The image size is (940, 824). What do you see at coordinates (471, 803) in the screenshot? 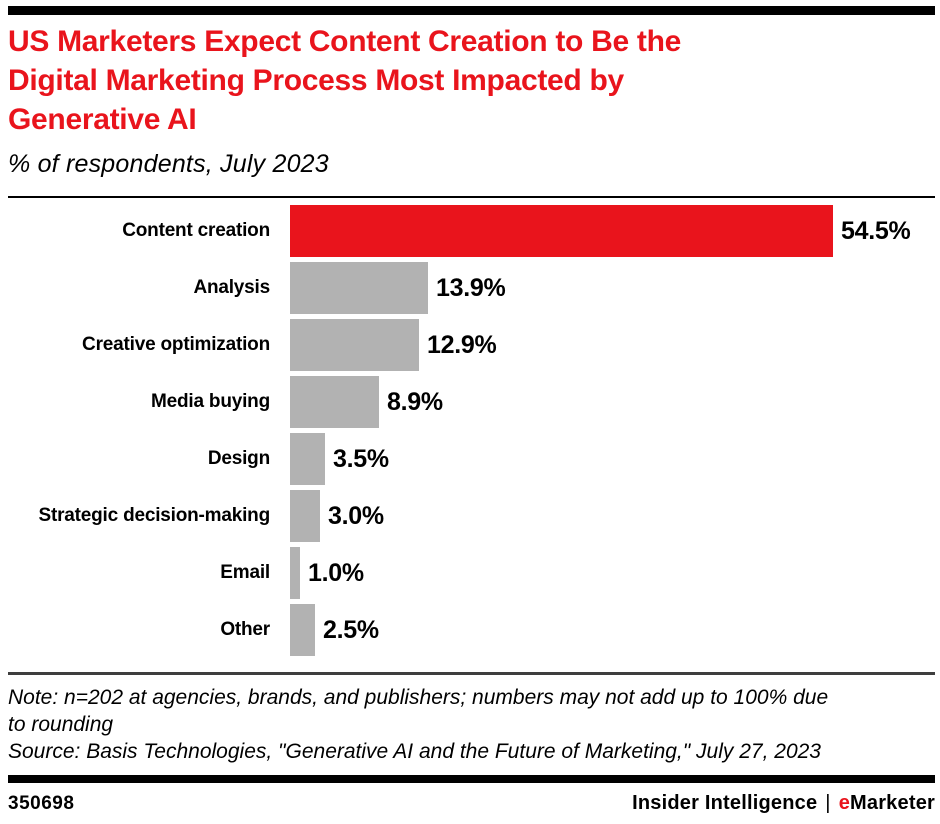
I see `footer: 350698 Insider Intelligence | eMarketer` at bounding box center [471, 803].